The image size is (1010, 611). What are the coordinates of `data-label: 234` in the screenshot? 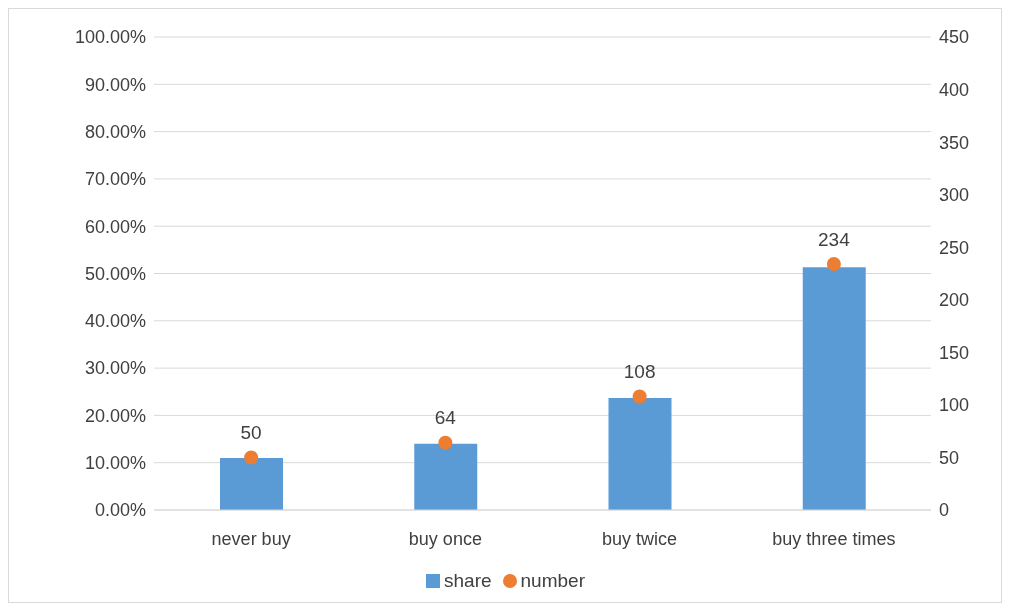 It's located at (834, 239).